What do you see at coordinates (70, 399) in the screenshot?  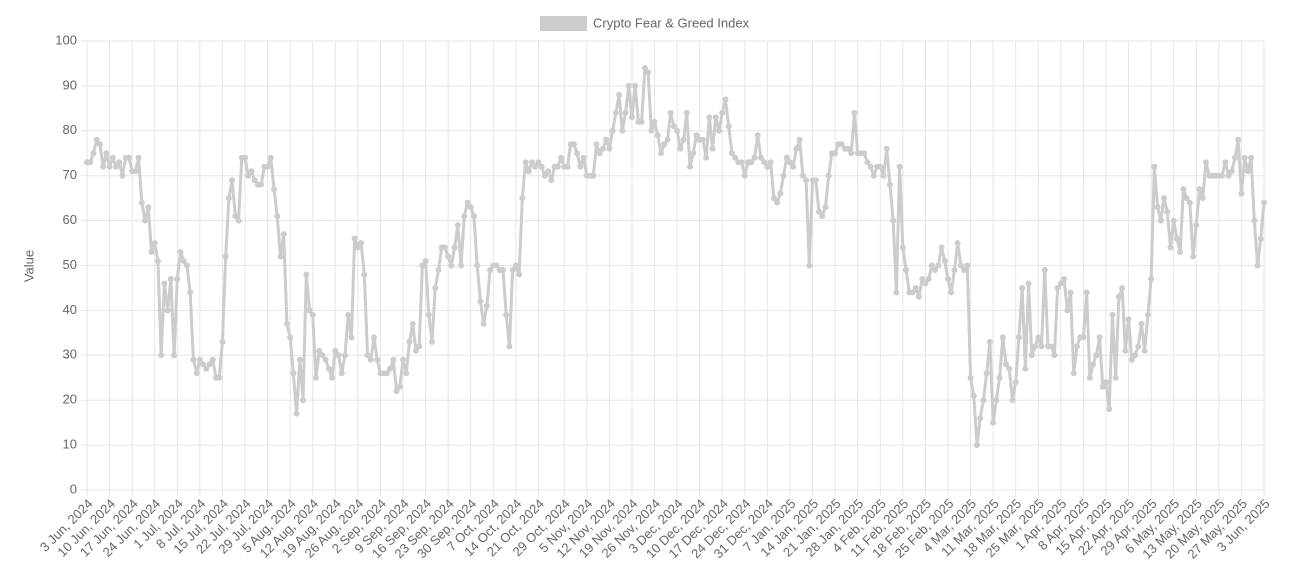 I see `y-tick-label: 20` at bounding box center [70, 399].